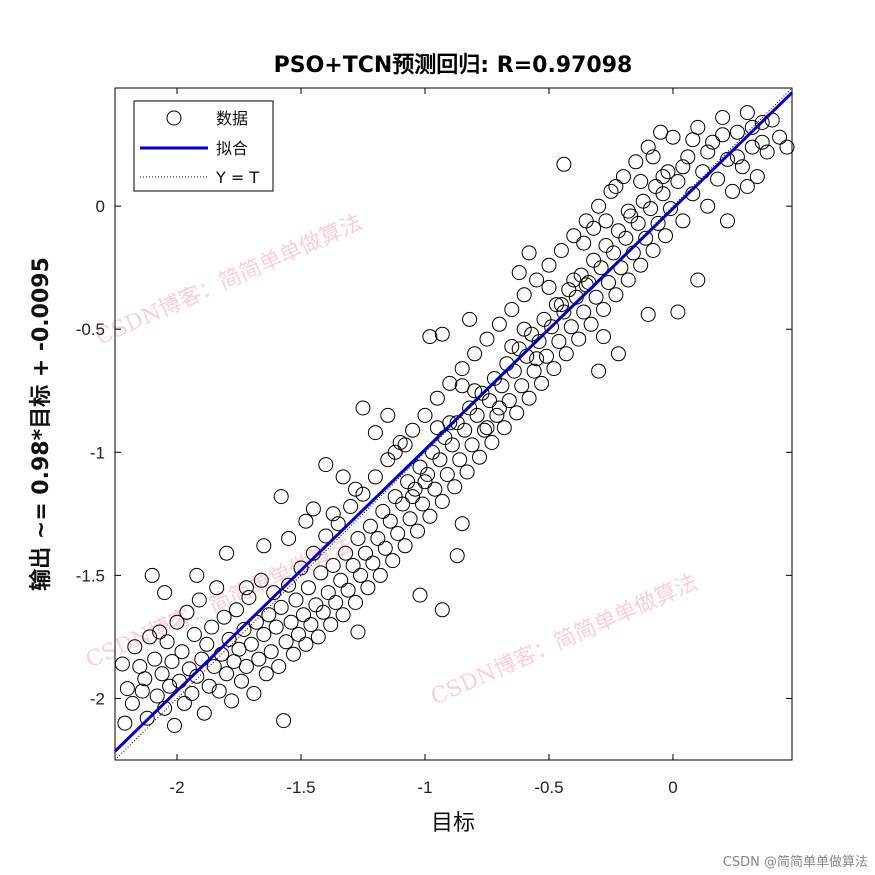 Image resolution: width=875 pixels, height=875 pixels. What do you see at coordinates (174, 118) in the screenshot?
I see `legend-marker-data` at bounding box center [174, 118].